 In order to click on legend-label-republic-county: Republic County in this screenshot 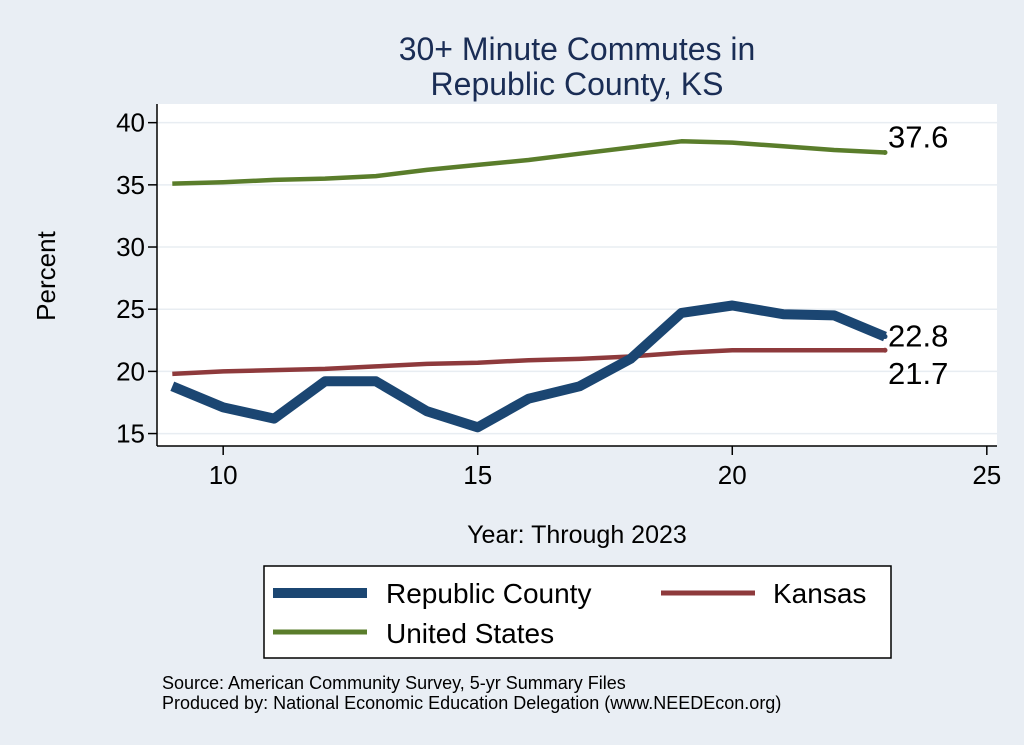, I will do `click(488, 593)`.